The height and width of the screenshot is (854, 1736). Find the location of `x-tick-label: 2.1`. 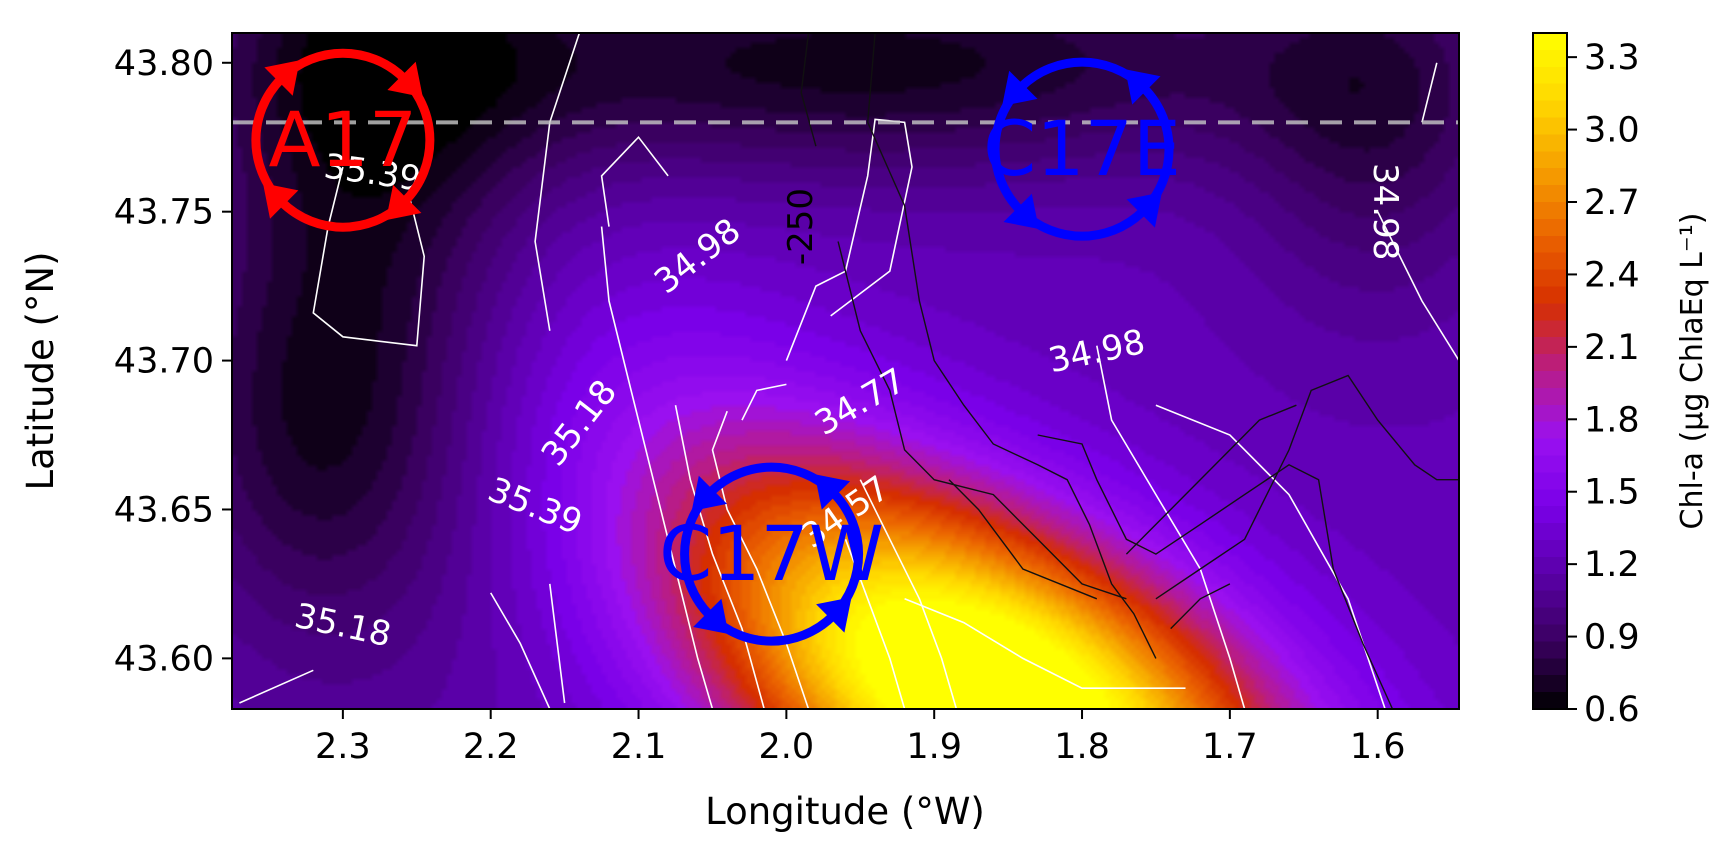

x-tick-label: 2.1 is located at coordinates (639, 747).